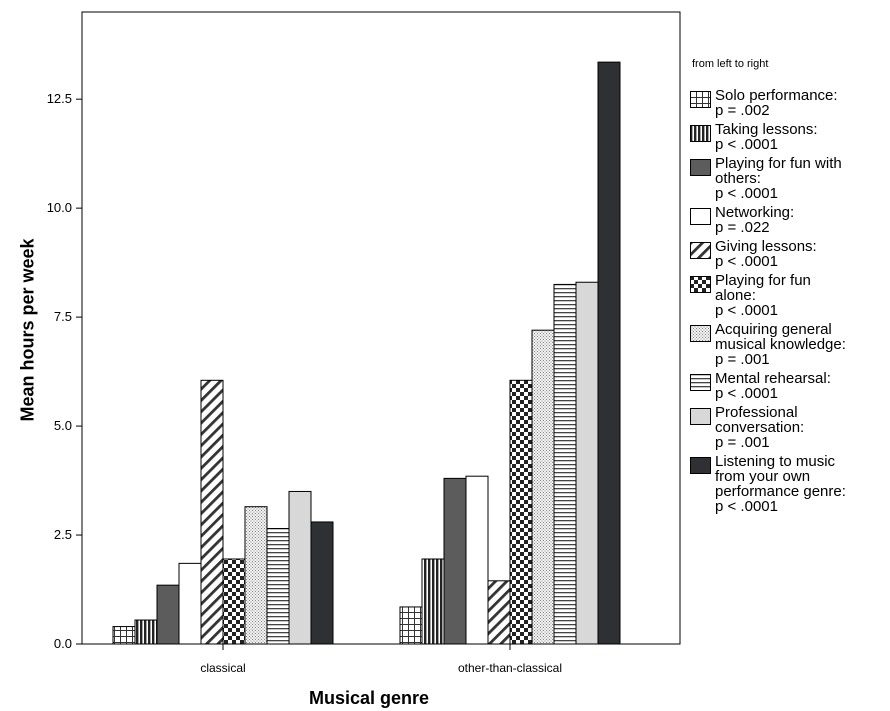 Image resolution: width=890 pixels, height=711 pixels. I want to click on legend-label-line: Solo performance:, so click(776, 95).